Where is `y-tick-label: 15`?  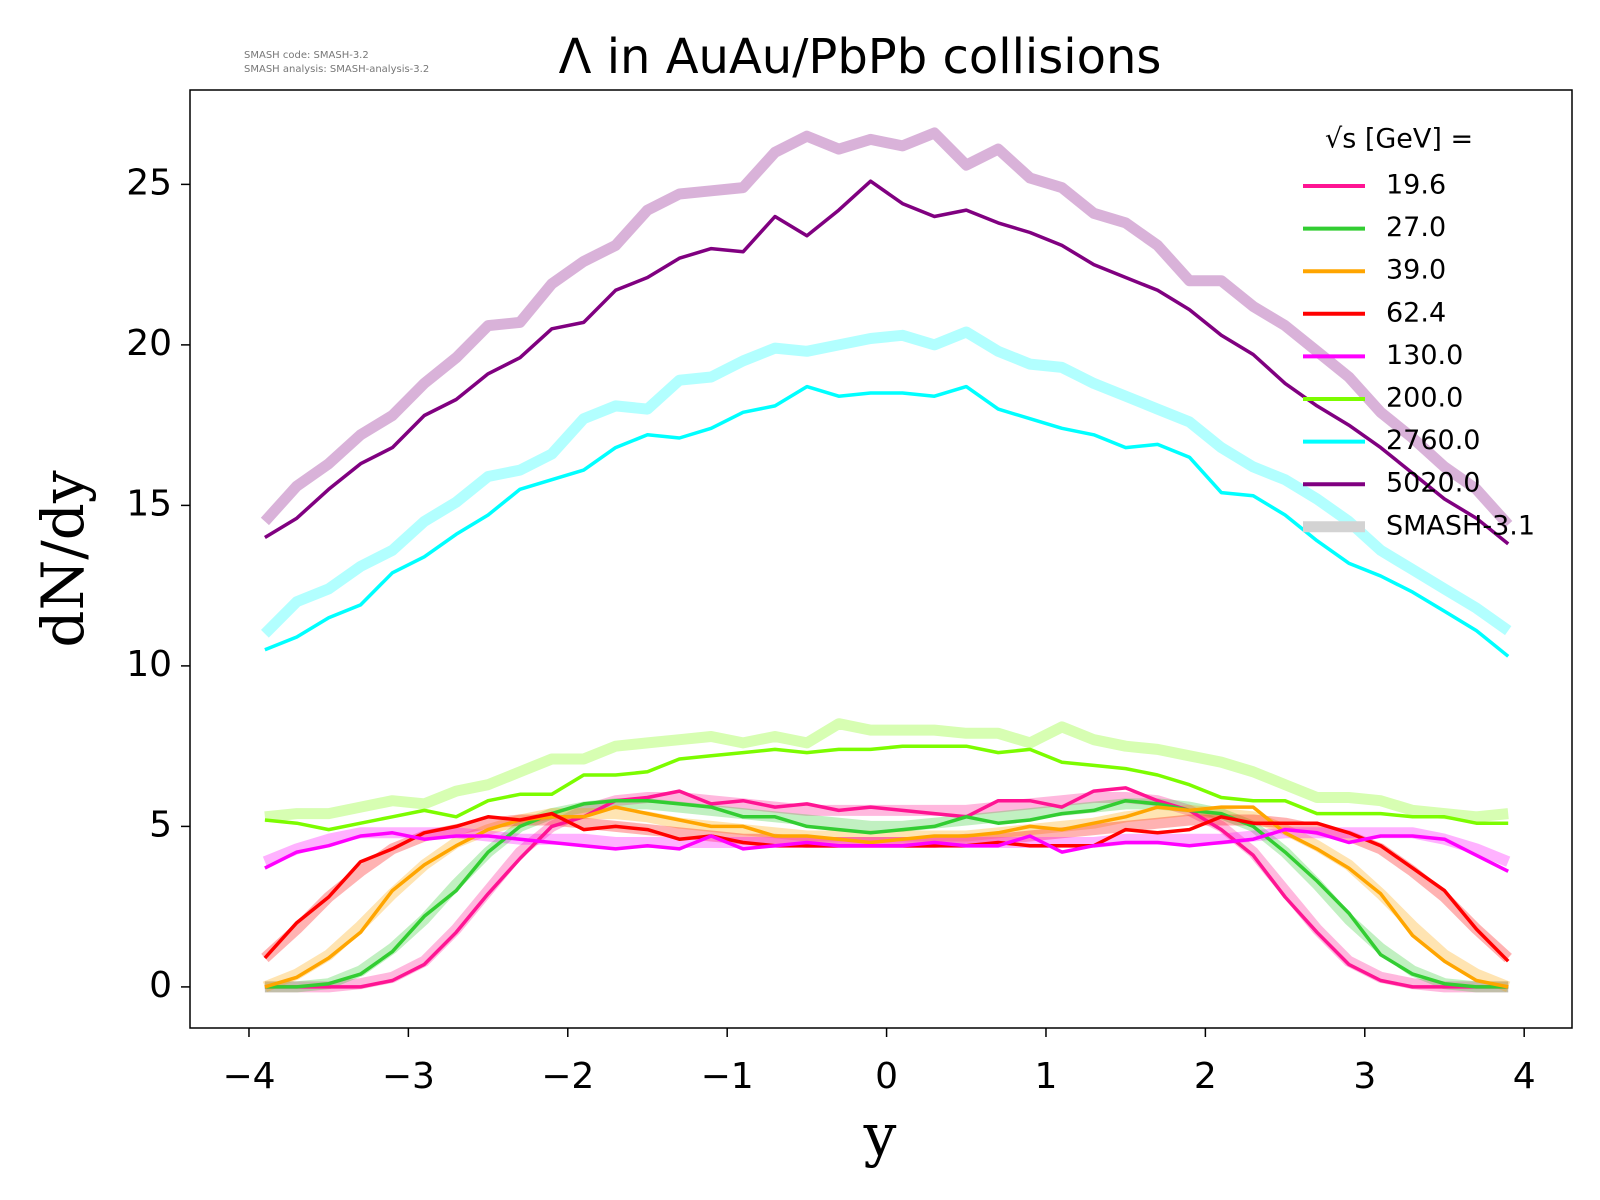
y-tick-label: 15 is located at coordinates (149, 503).